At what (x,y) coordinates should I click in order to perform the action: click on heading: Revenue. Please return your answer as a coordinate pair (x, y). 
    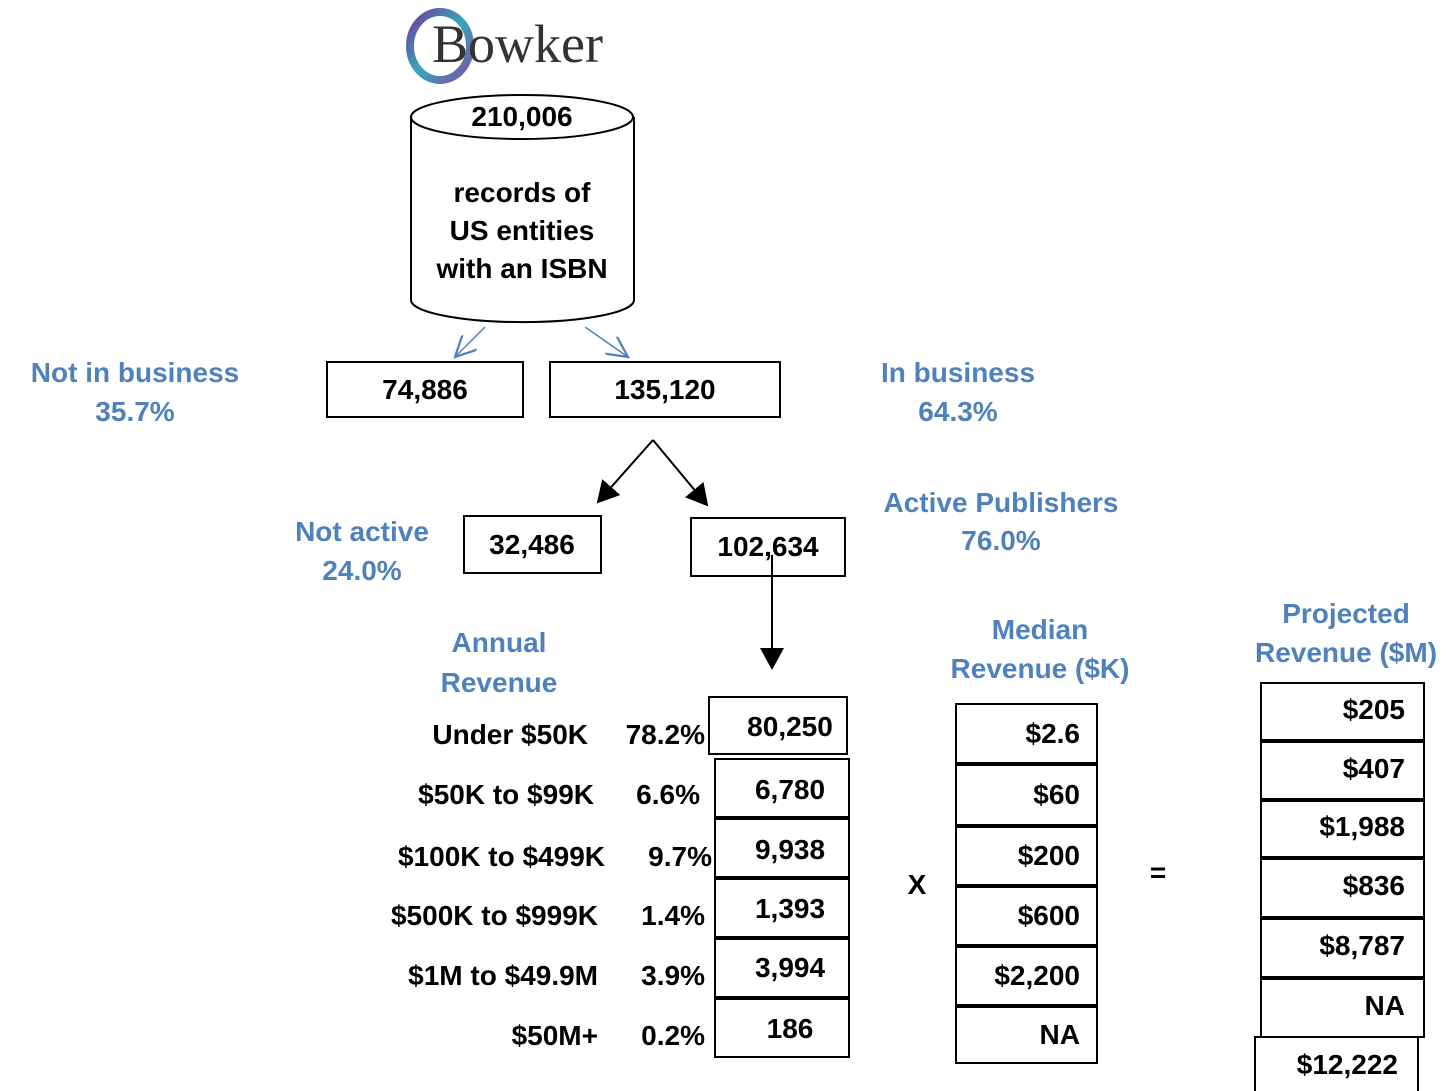
    Looking at the image, I should click on (499, 682).